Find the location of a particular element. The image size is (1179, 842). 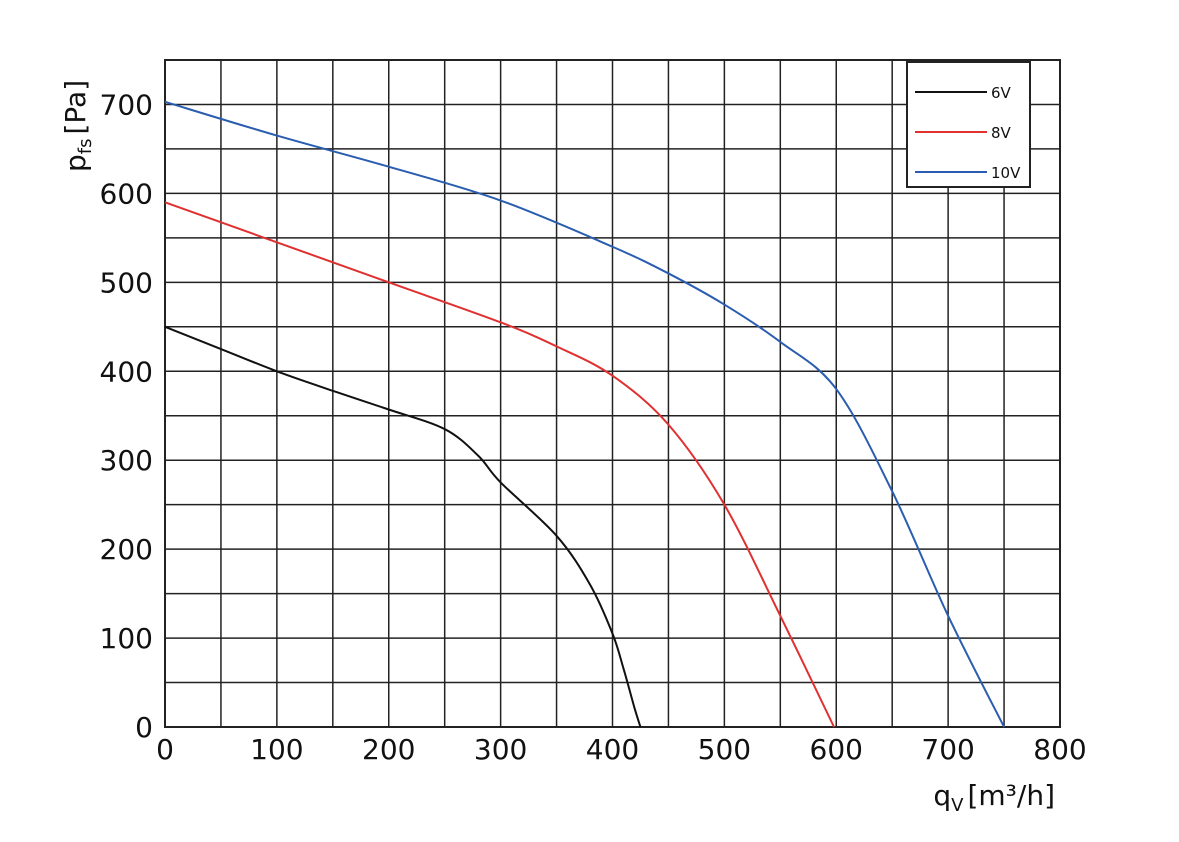

y-tick-label: 0 is located at coordinates (144, 727).